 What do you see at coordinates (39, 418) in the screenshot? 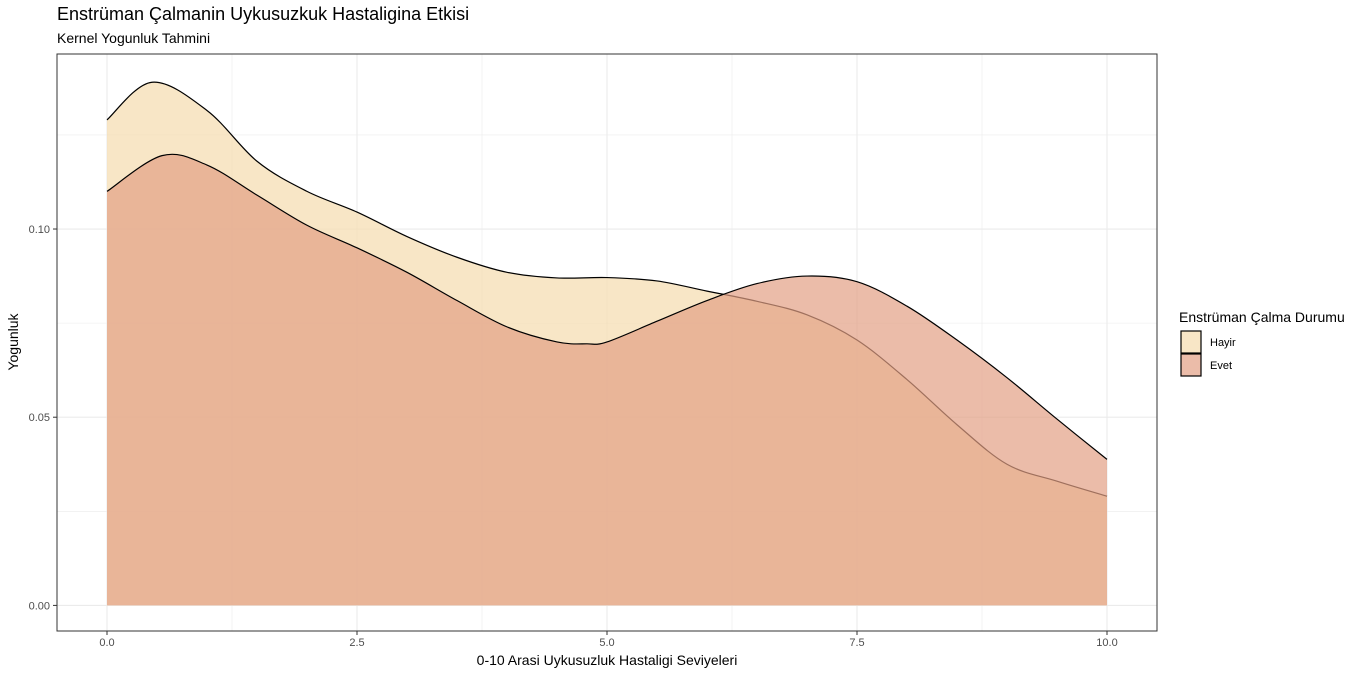
I see `y-tick-label: 0.05` at bounding box center [39, 418].